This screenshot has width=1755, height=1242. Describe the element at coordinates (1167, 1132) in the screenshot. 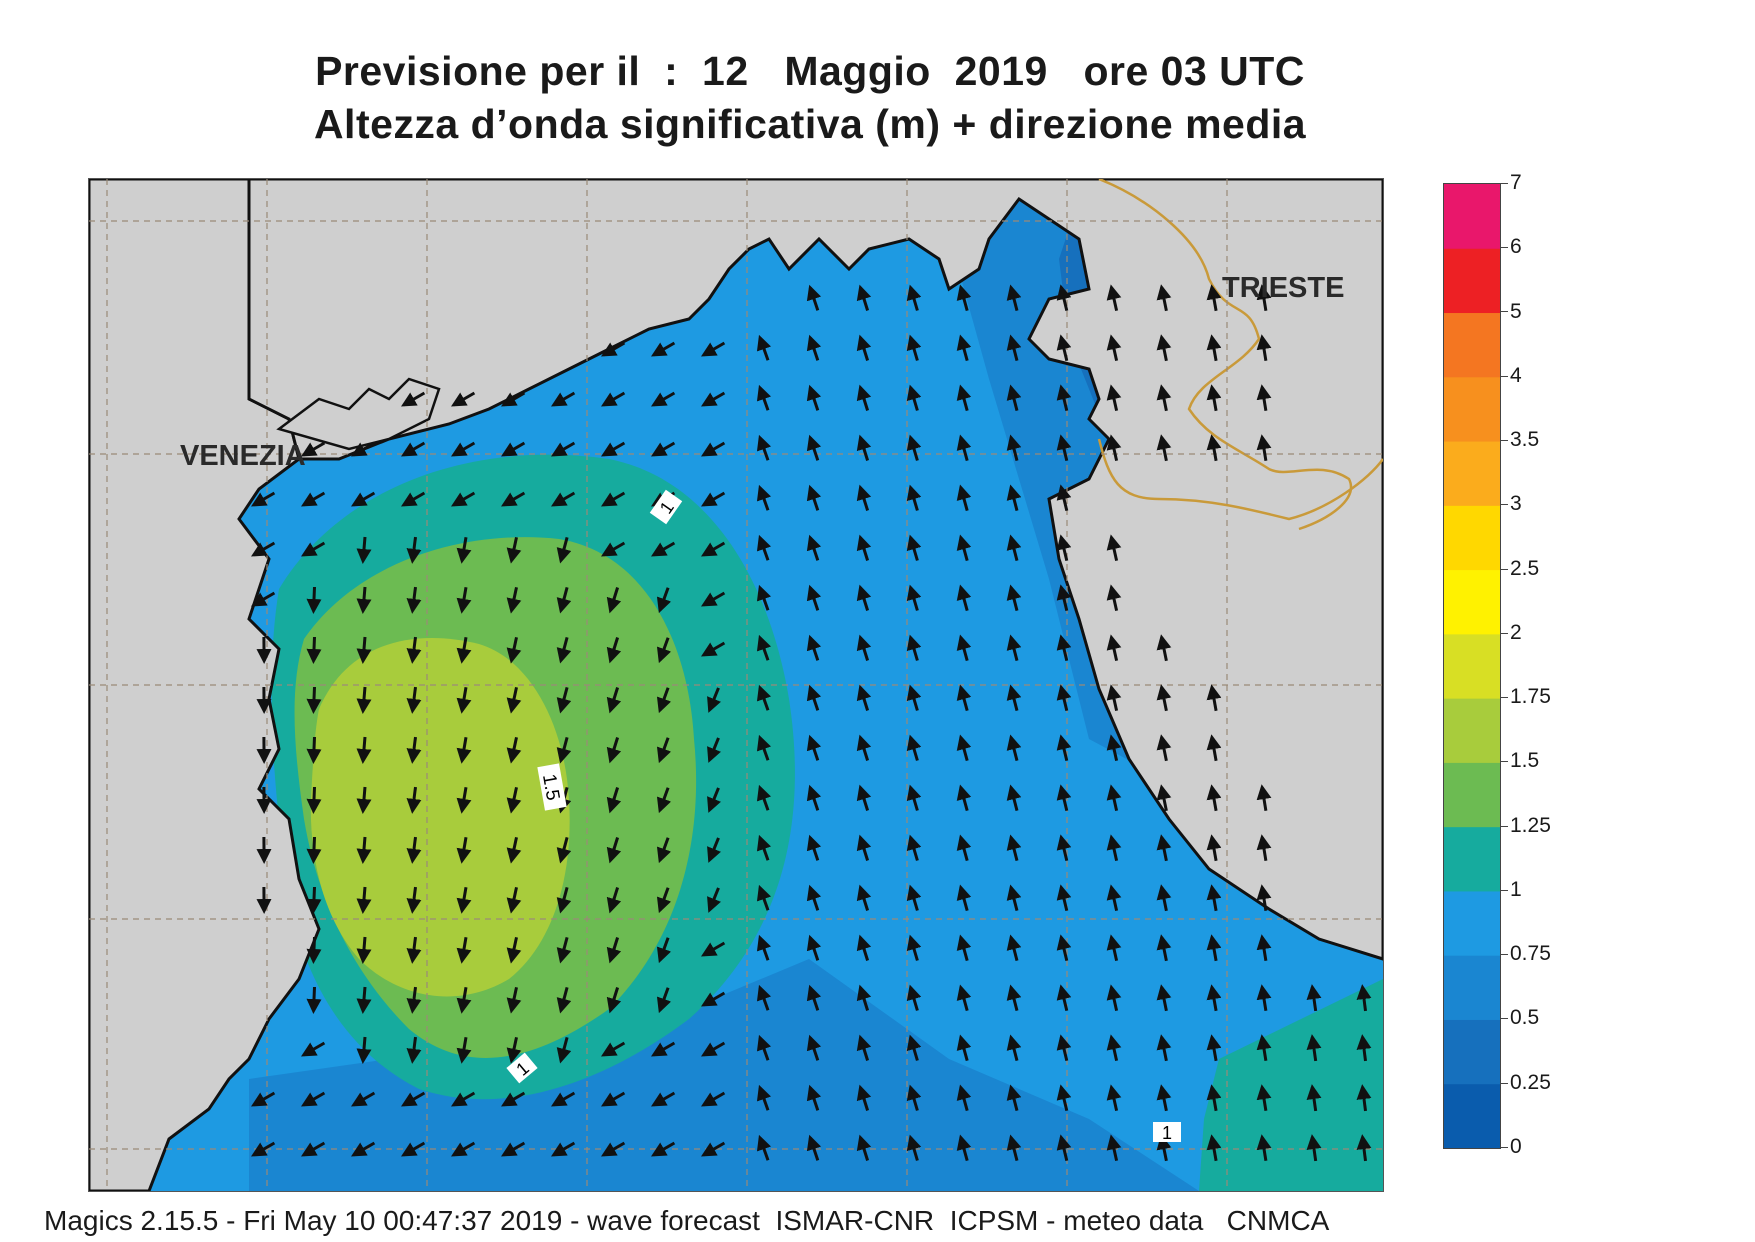

I see `contour-label-1-southeast: 1` at that location.